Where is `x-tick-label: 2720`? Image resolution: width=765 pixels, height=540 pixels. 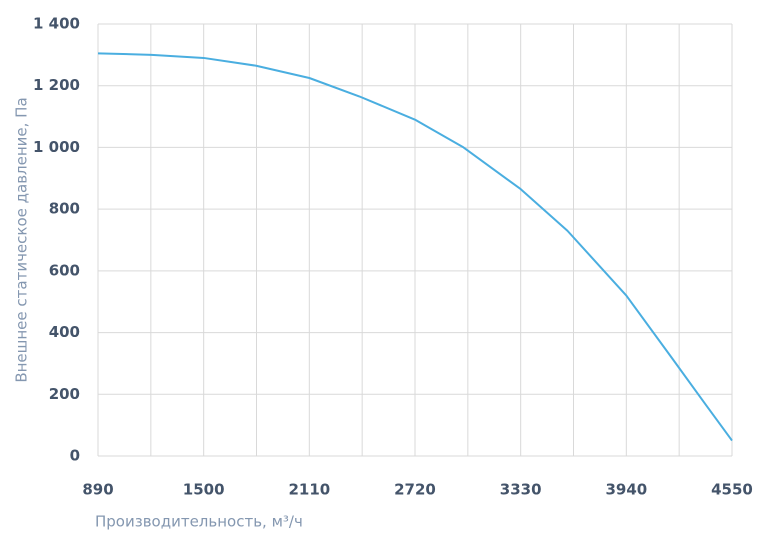
x-tick-label: 2720 is located at coordinates (415, 490).